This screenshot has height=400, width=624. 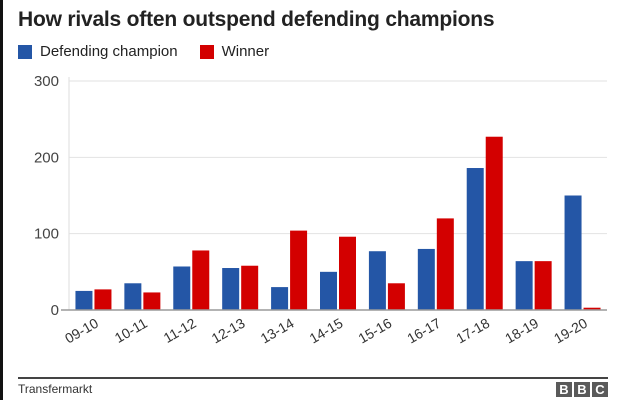 What do you see at coordinates (325, 331) in the screenshot?
I see `x-tick-label: 14-15` at bounding box center [325, 331].